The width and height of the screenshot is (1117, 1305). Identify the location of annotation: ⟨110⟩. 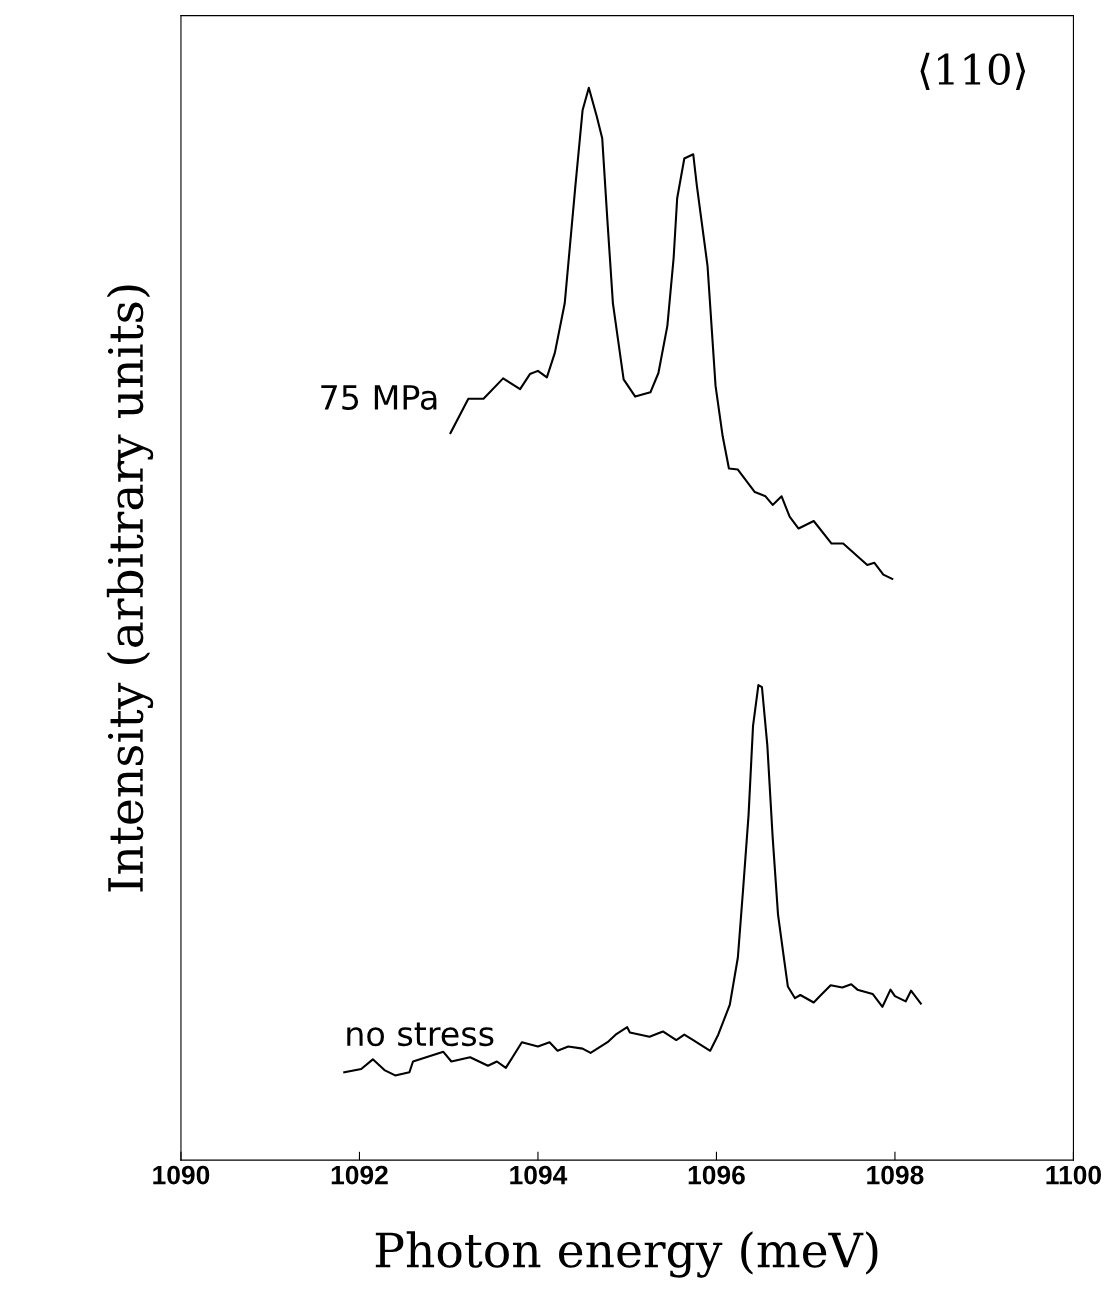
(973, 71).